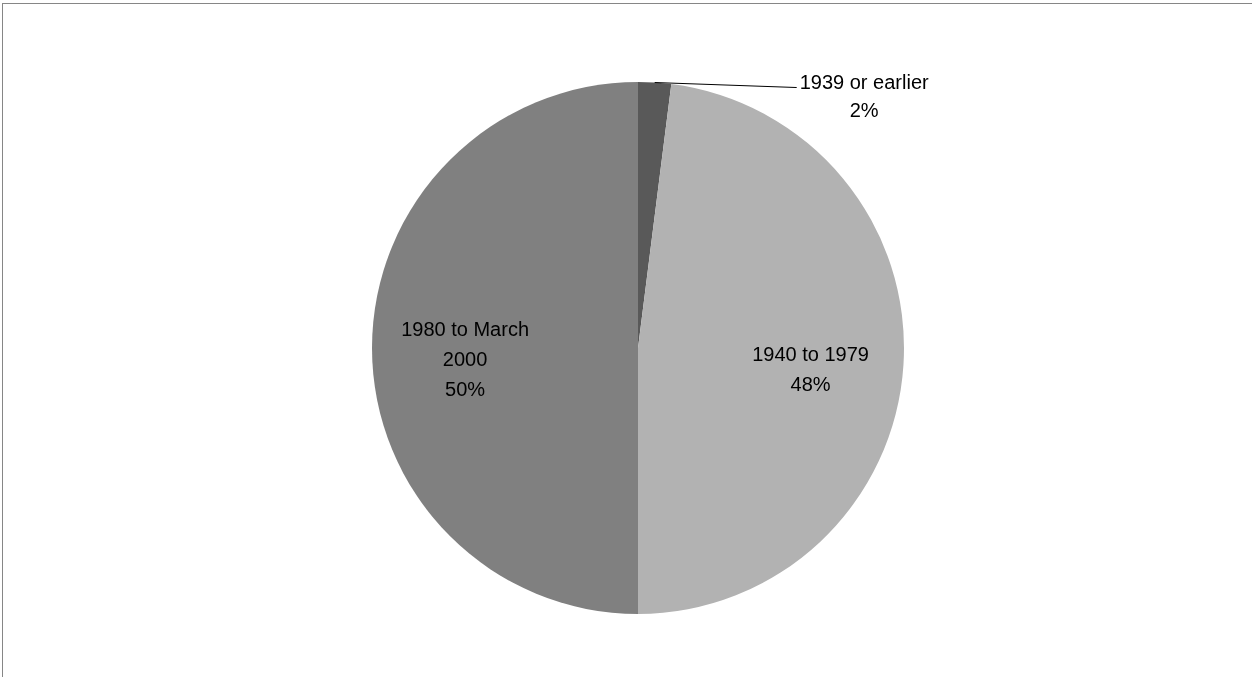  Describe the element at coordinates (810, 354) in the screenshot. I see `slice-label: 1940 to 1979` at that location.